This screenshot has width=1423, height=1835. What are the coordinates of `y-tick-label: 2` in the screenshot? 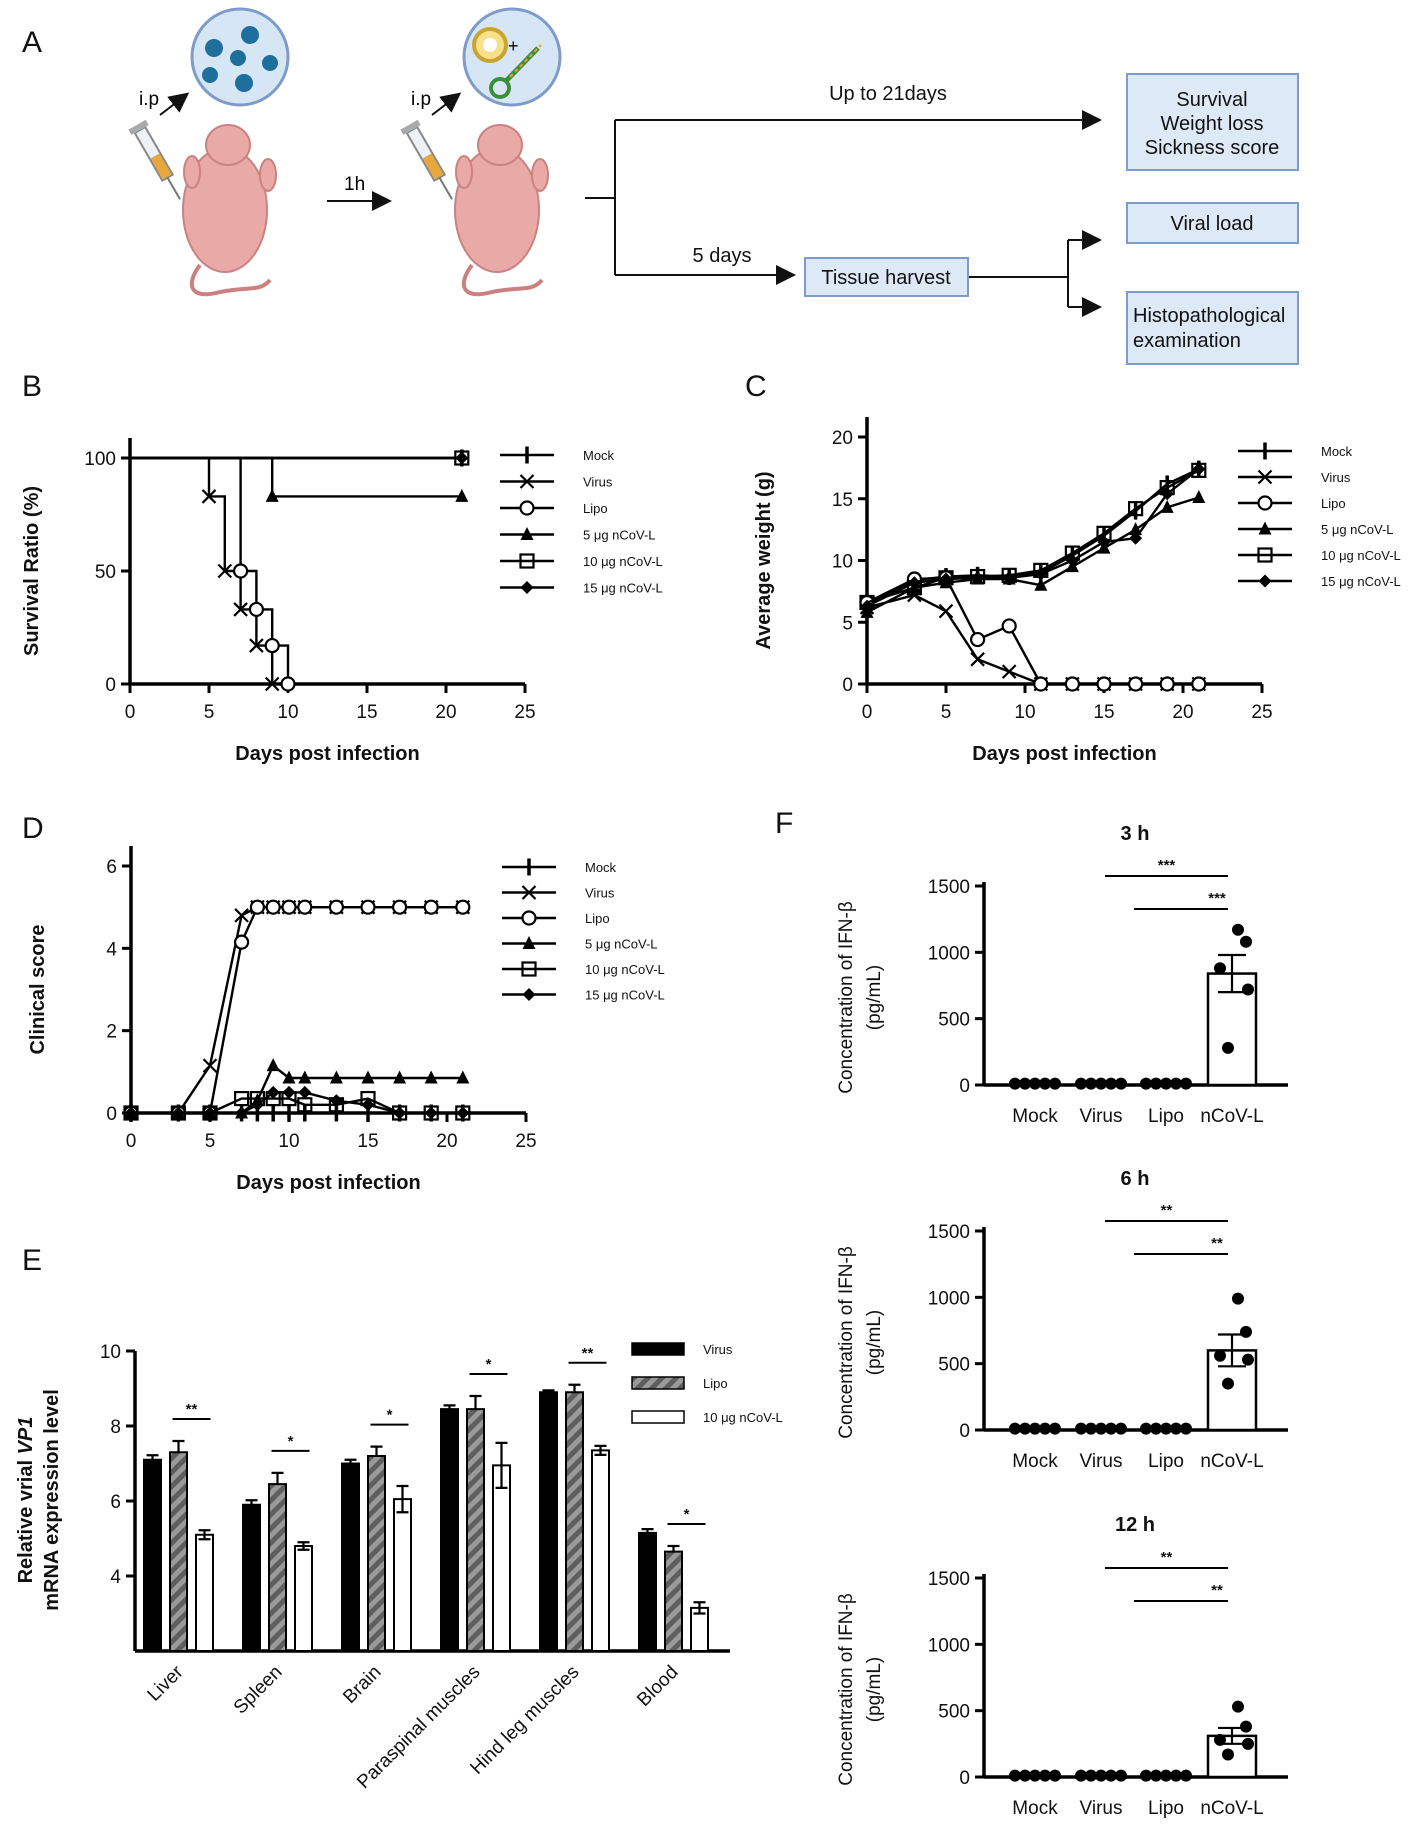 It's located at (111, 1032).